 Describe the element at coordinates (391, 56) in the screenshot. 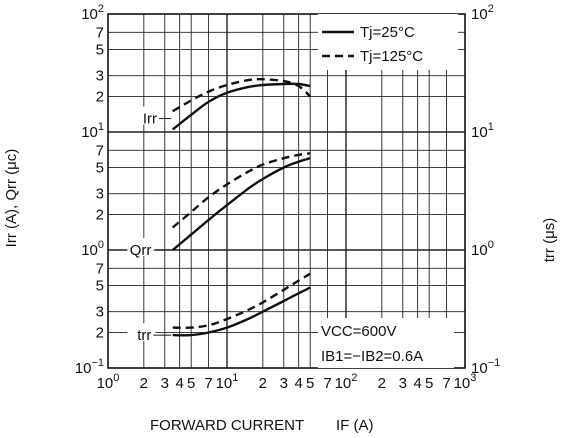

I see `legend-label-125c: Tj=125°C` at that location.